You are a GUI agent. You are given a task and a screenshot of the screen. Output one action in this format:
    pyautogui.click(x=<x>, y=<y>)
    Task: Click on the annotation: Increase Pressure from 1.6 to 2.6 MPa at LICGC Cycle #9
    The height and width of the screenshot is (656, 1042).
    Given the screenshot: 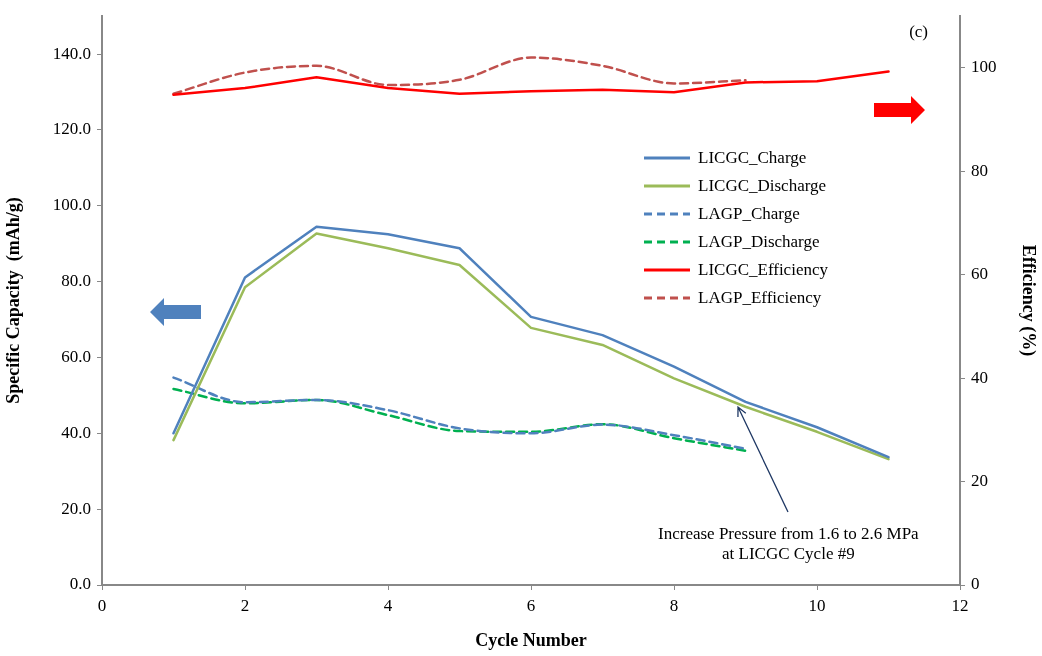 What is the action you would take?
    pyautogui.click(x=788, y=543)
    